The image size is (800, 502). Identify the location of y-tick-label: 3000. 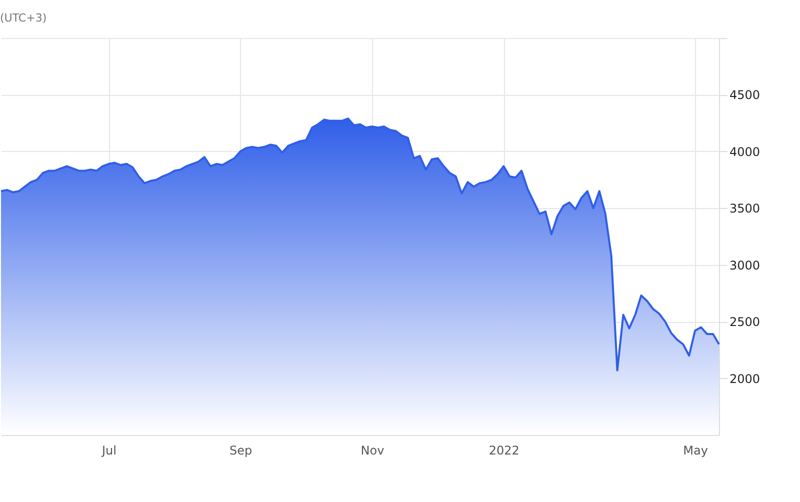
(745, 265).